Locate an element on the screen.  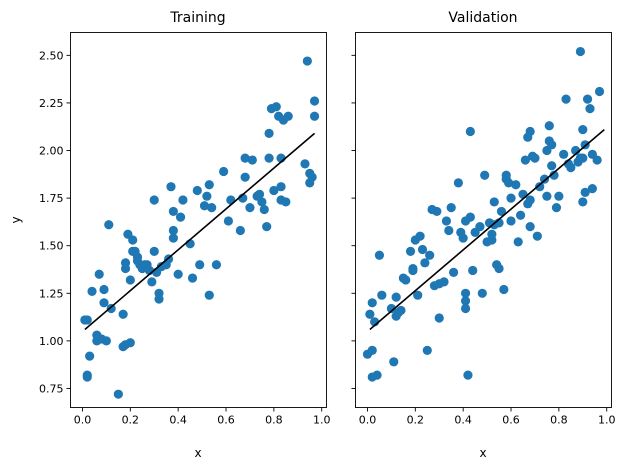
x-tick-label: 0.2 is located at coordinates (131, 420).